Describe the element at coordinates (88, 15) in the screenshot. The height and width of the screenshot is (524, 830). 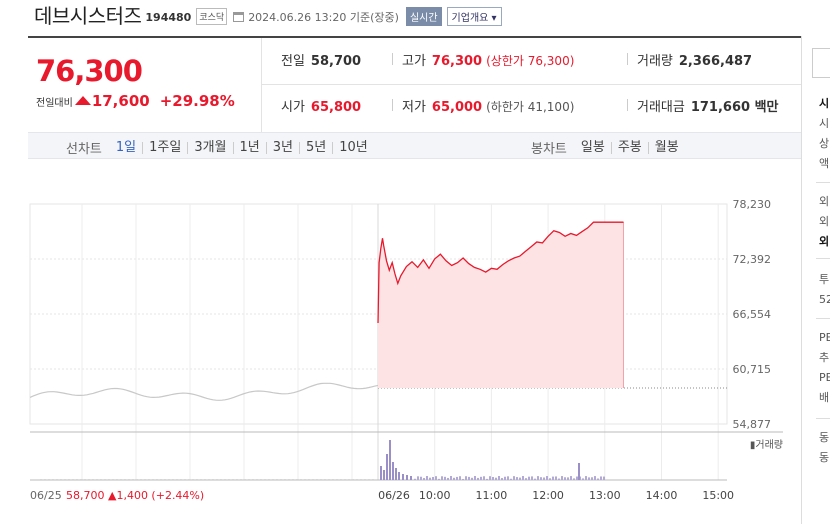
I see `stock-name: 데브시스터즈` at that location.